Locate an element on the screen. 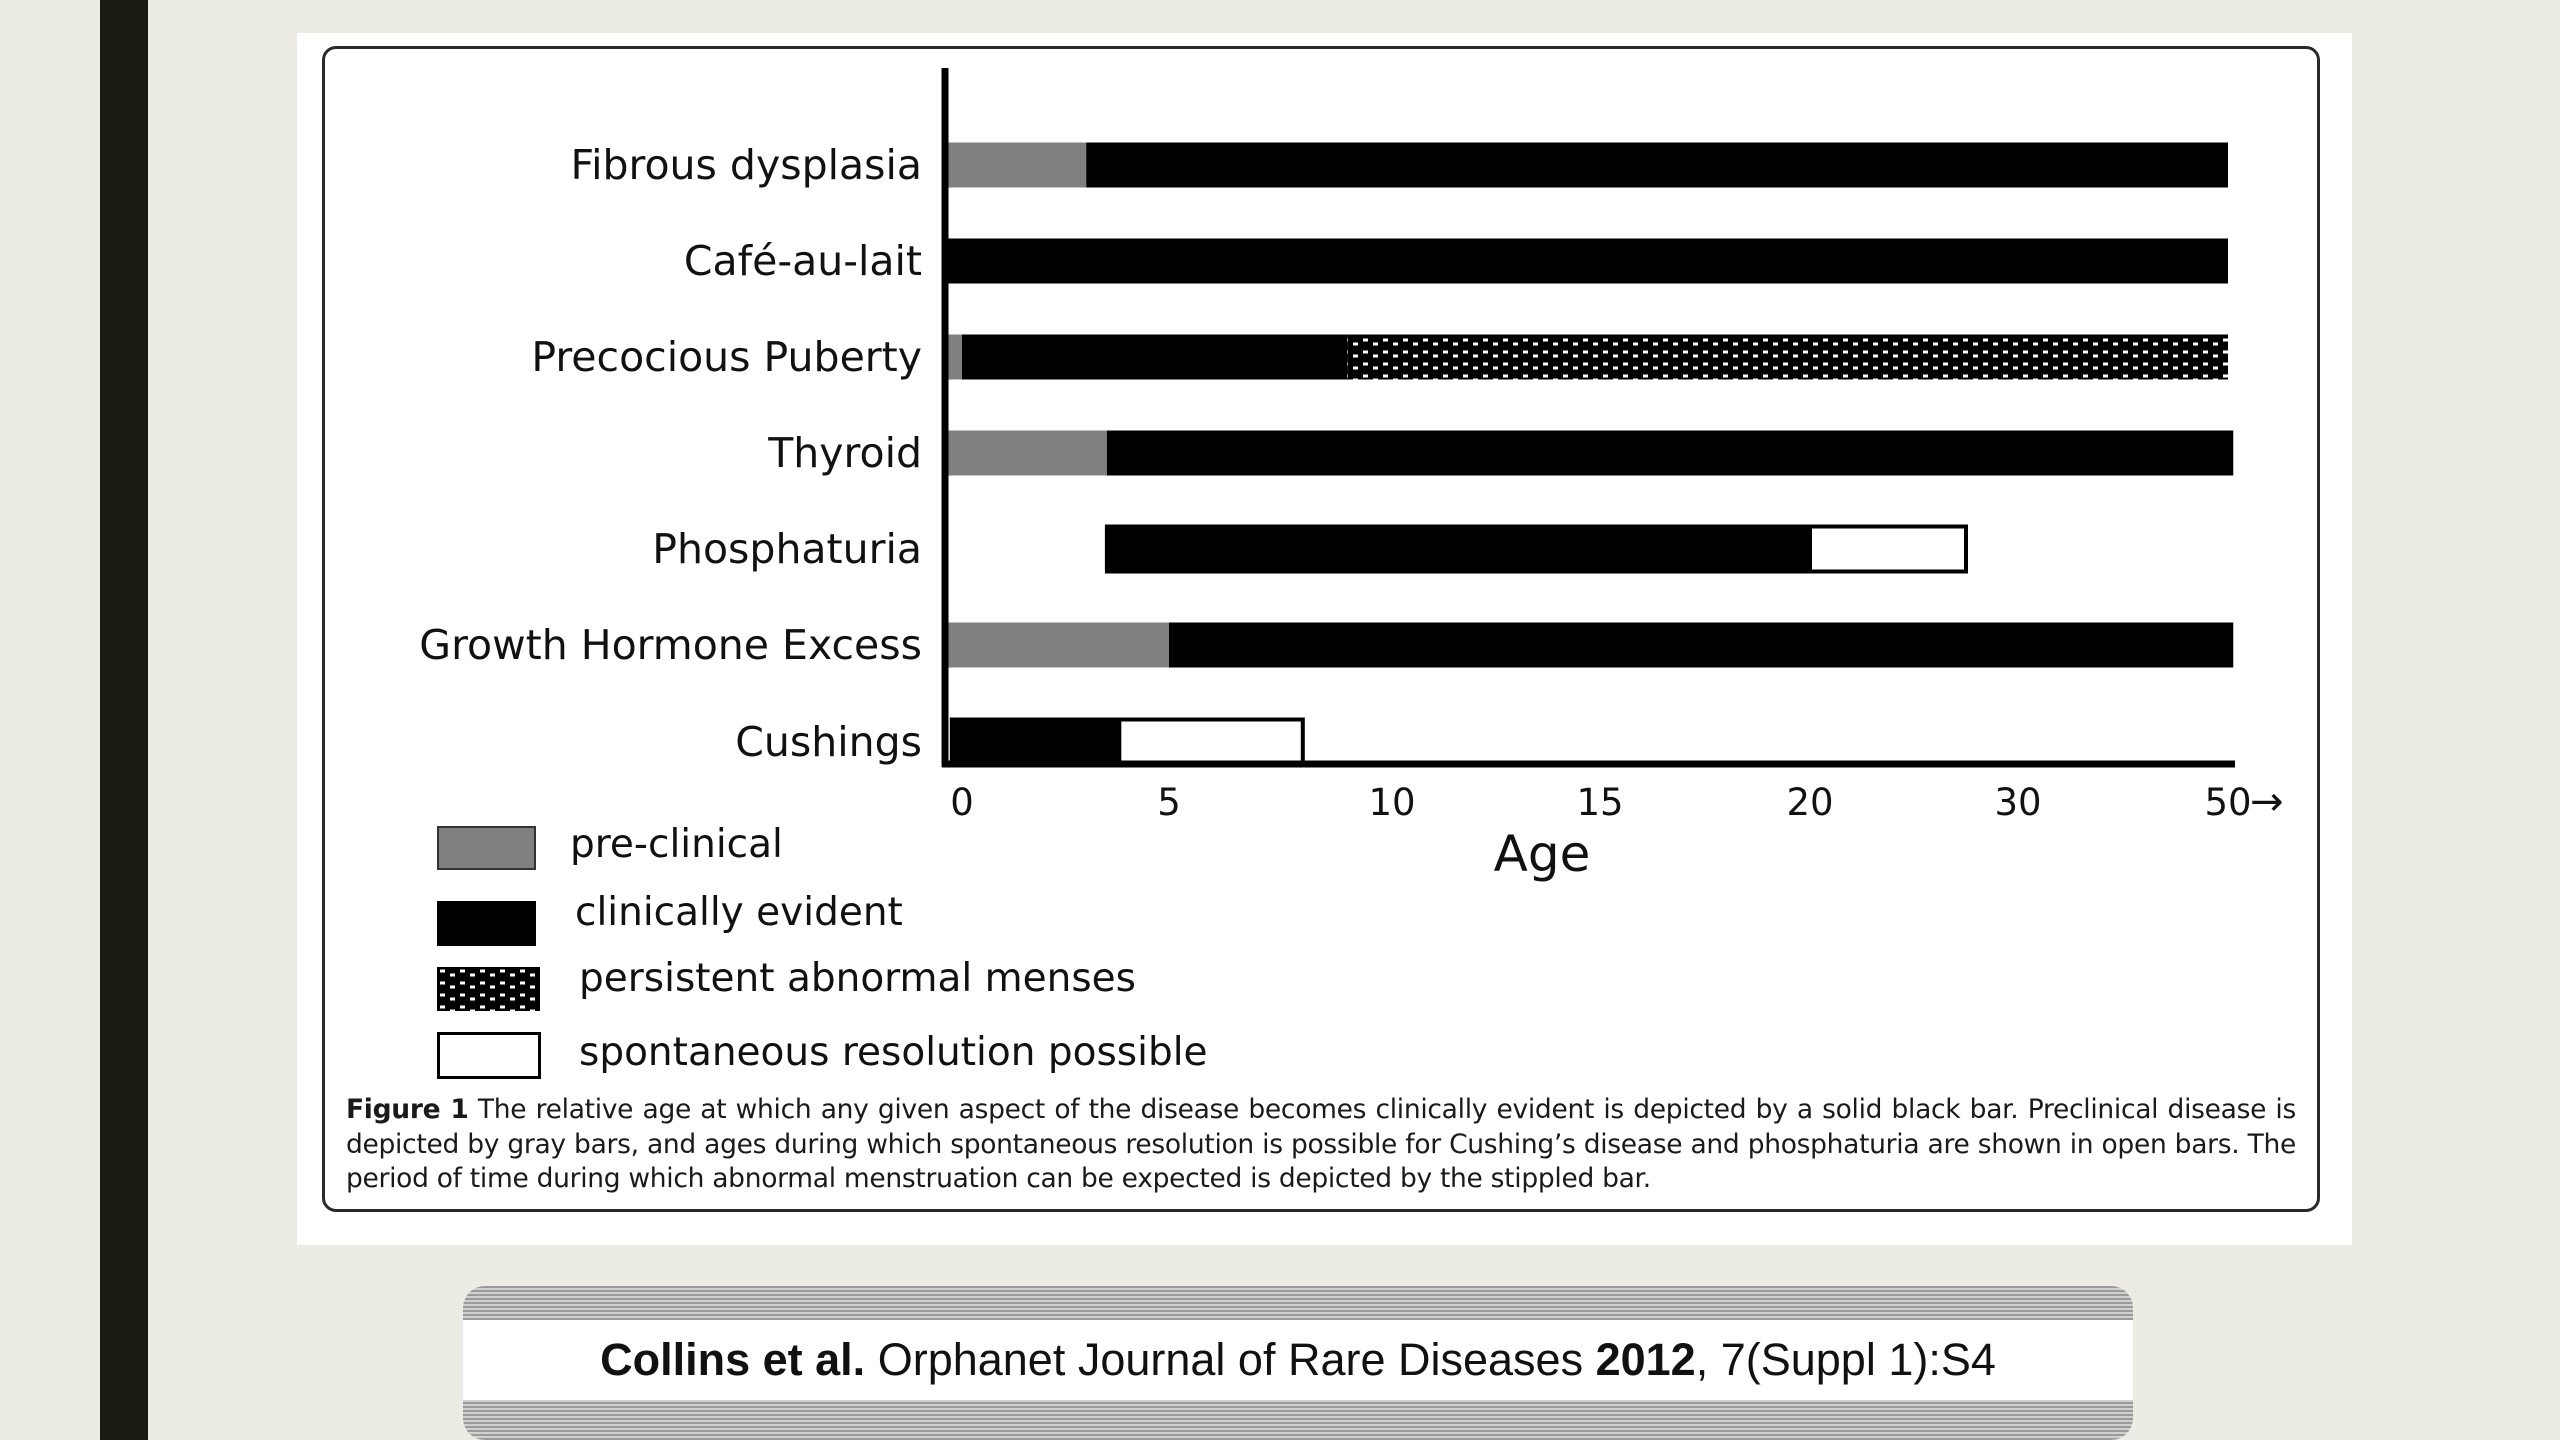 The width and height of the screenshot is (2560, 1440). figure-label: Figure 1 is located at coordinates (407, 1109).